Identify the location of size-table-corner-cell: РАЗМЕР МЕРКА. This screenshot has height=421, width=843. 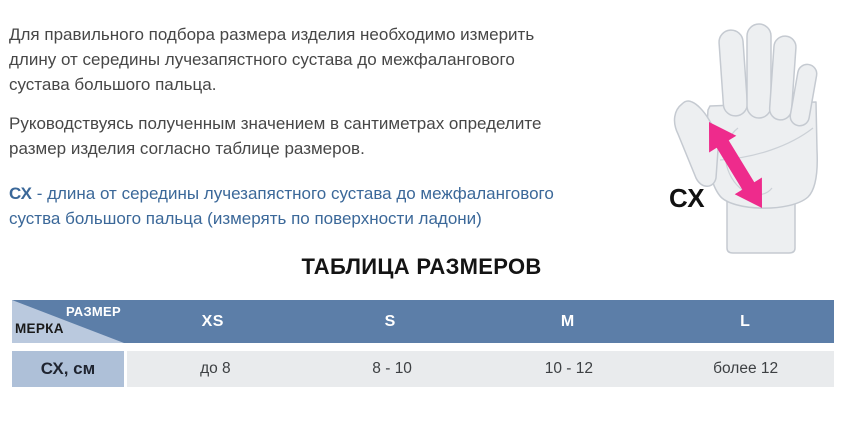
(68, 321).